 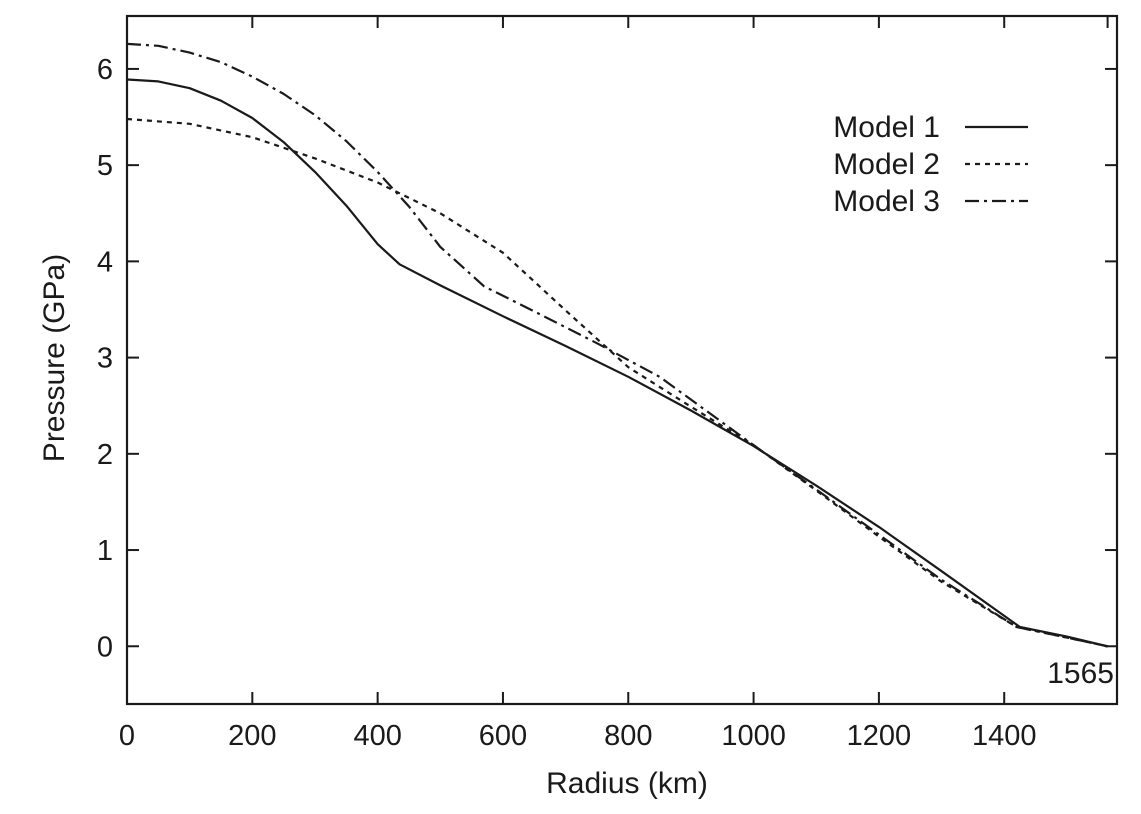 I want to click on legend-label: Model 3, so click(x=886, y=201).